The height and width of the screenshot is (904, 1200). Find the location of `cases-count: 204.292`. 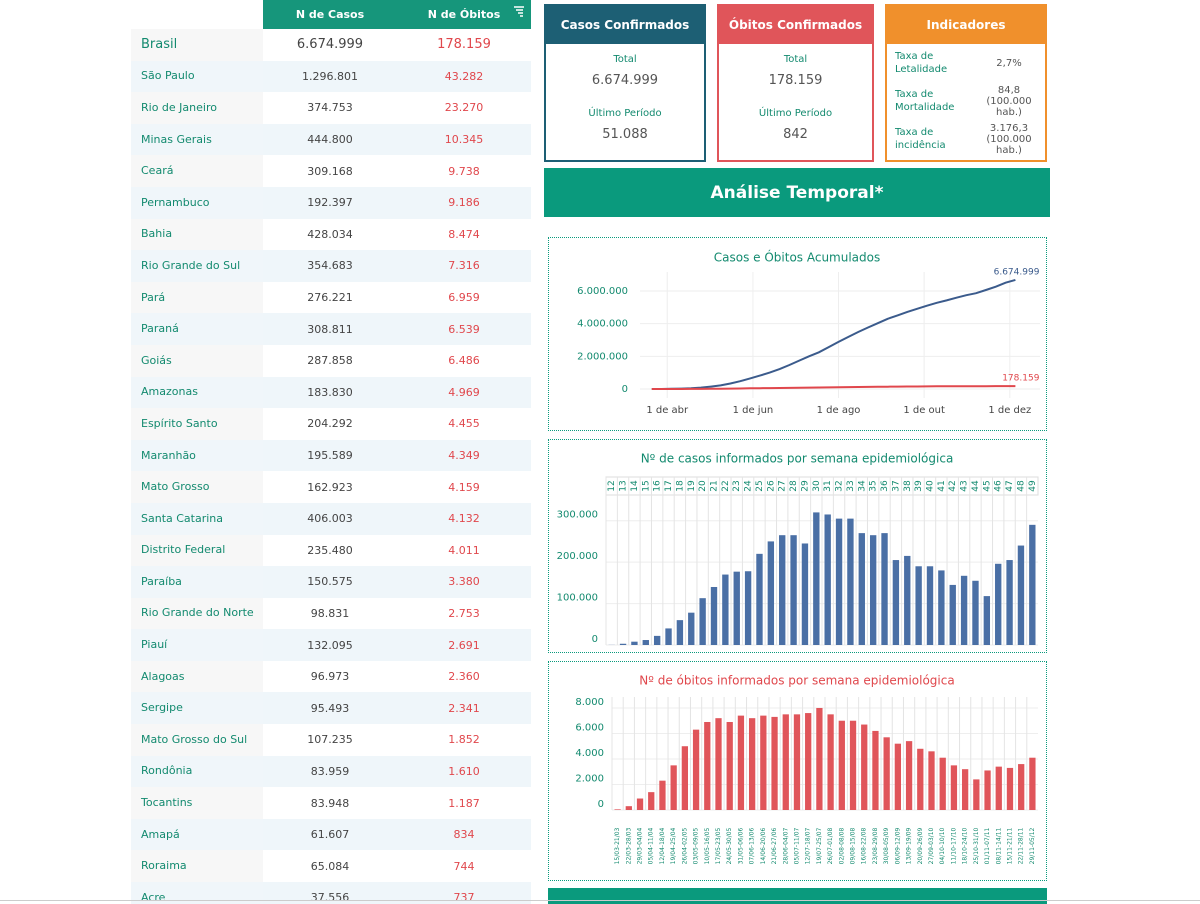

cases-count: 204.292 is located at coordinates (330, 424).